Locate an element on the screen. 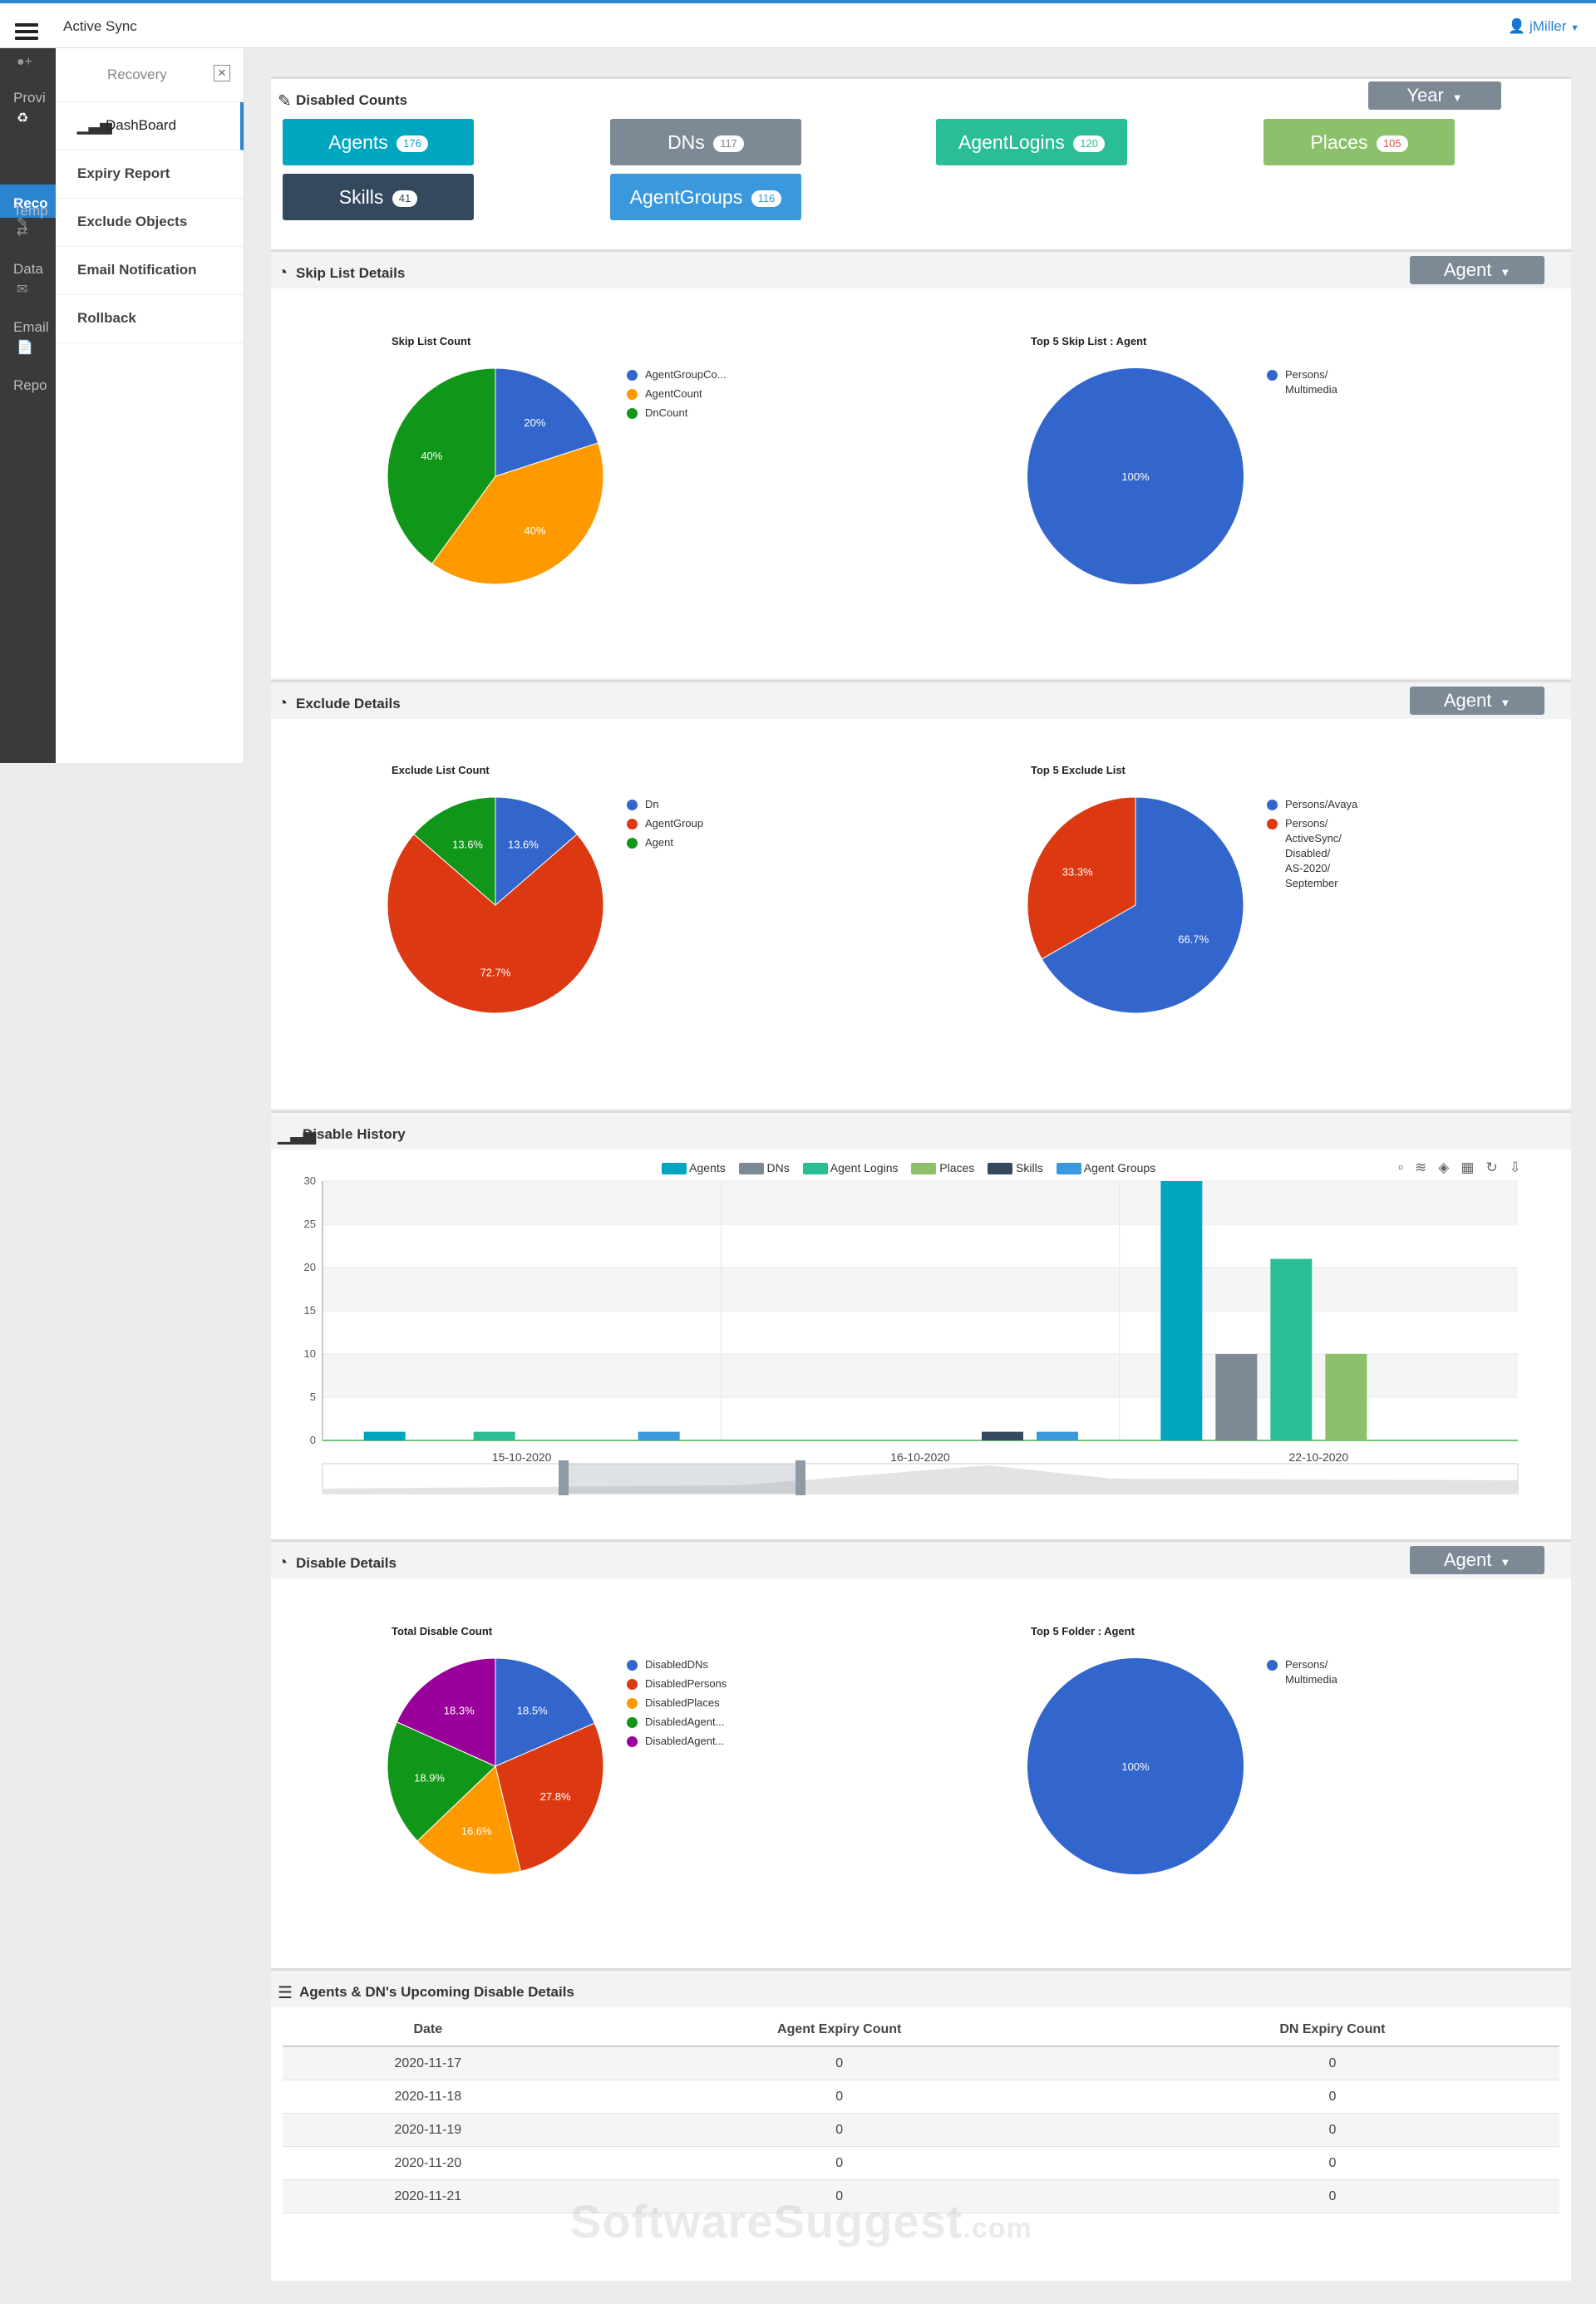 This screenshot has width=1596, height=2304. tile-icon: ▦ is located at coordinates (1473, 1167).